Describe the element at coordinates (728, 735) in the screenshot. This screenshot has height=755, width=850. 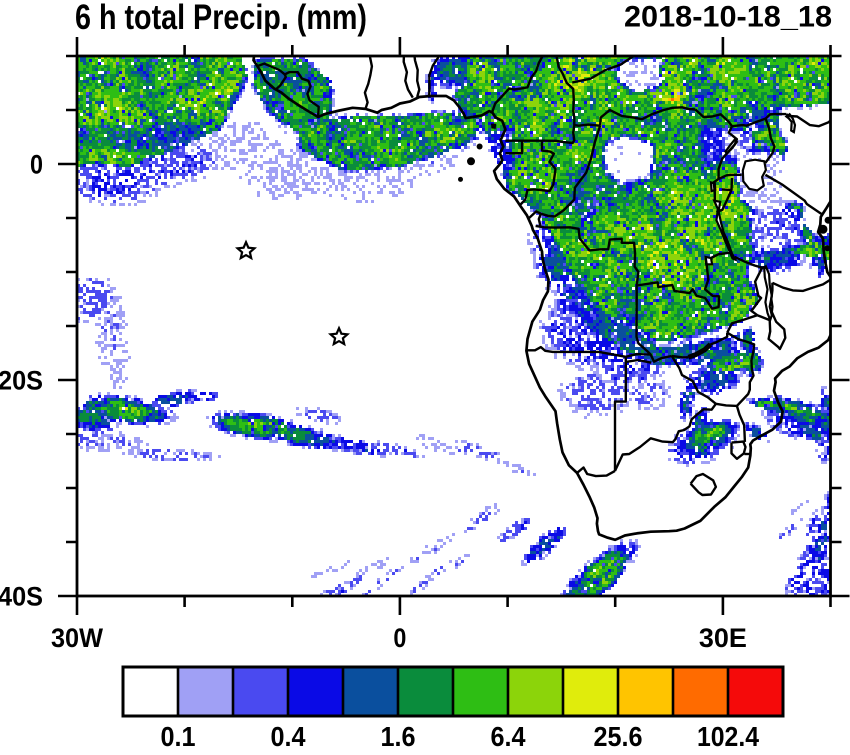
I see `svg-text: 102.4` at that location.